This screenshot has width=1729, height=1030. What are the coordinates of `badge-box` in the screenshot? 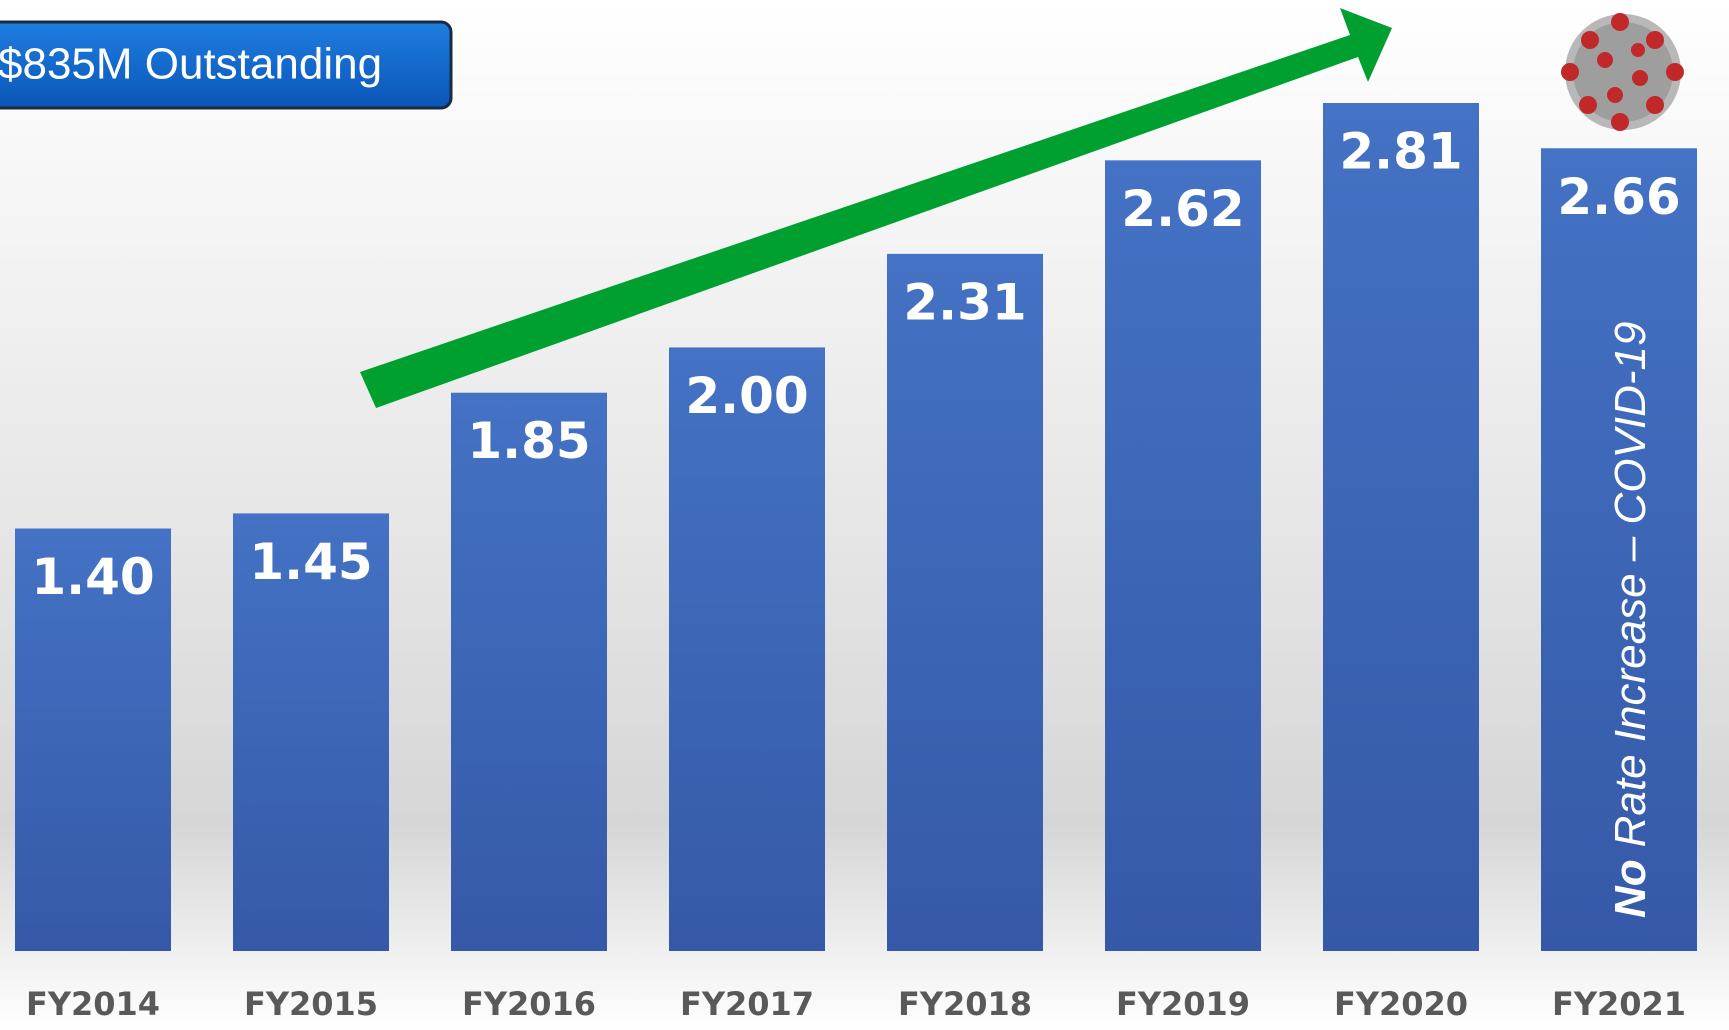 It's located at (226, 65).